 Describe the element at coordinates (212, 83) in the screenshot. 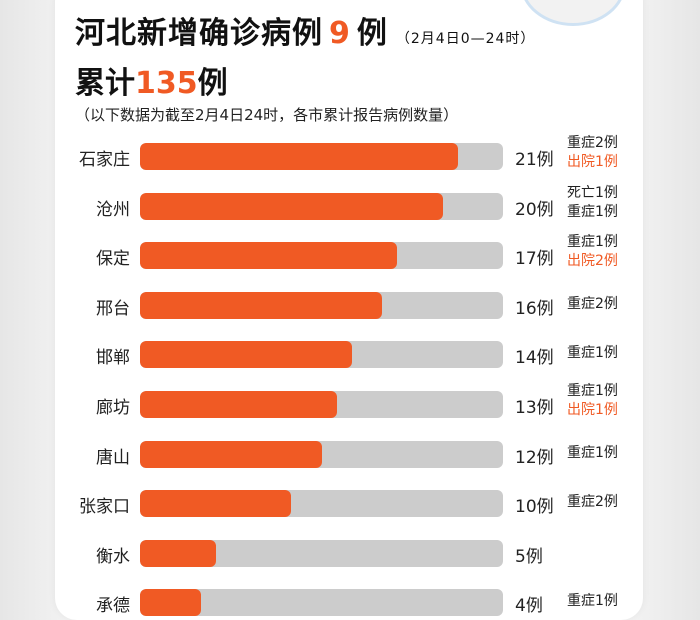

I see `total-suffix: 例` at that location.